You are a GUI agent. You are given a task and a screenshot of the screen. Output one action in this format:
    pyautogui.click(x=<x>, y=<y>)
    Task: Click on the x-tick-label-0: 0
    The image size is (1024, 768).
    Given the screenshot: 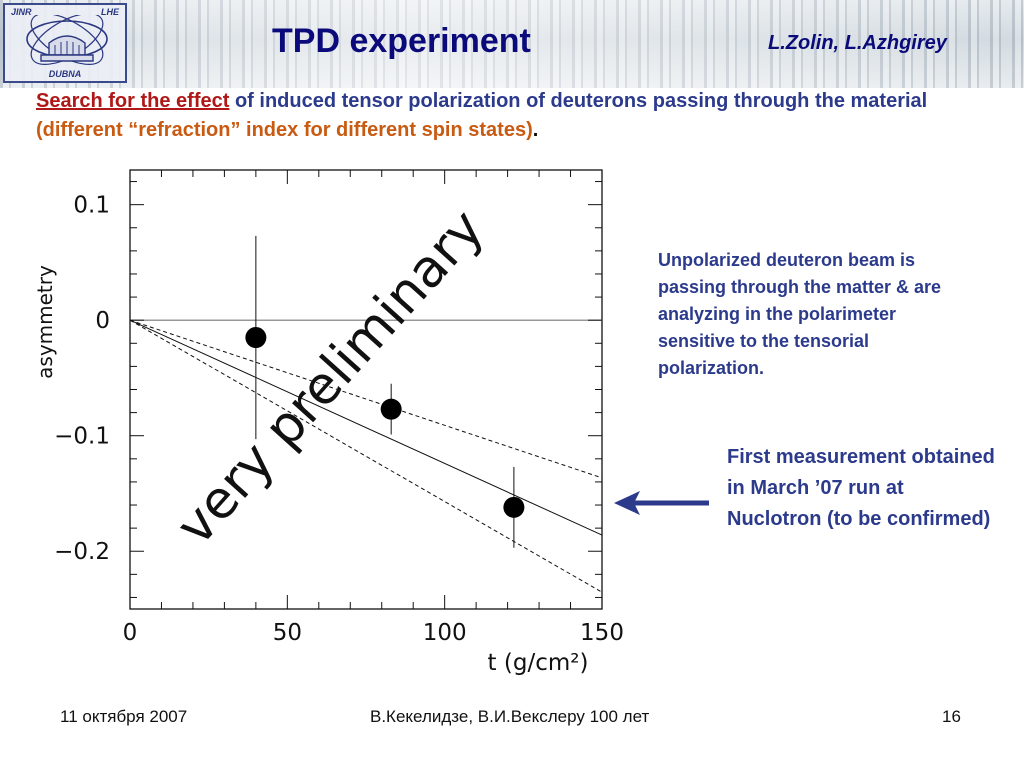 What is the action you would take?
    pyautogui.click(x=130, y=633)
    